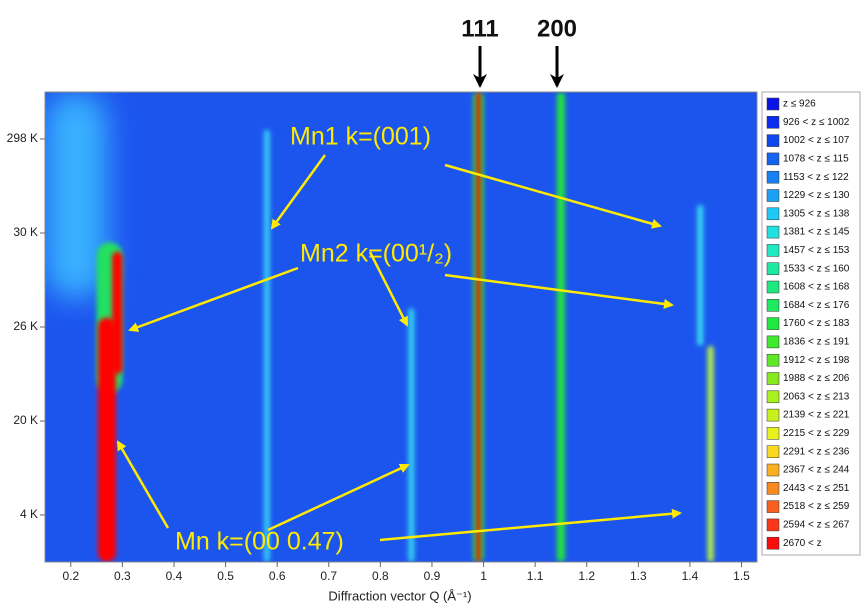 The image size is (862, 606). What do you see at coordinates (690, 576) in the screenshot?
I see `x-tick-label: 1.4` at bounding box center [690, 576].